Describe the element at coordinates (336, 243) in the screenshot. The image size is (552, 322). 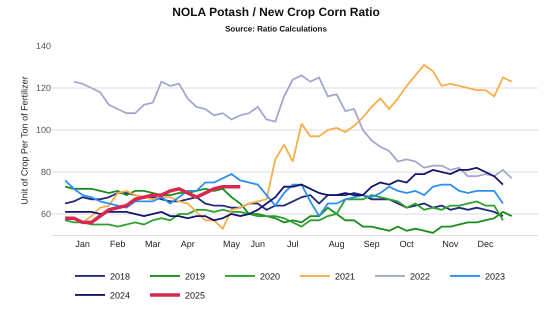
I see `x-tick-label: Aug` at that location.